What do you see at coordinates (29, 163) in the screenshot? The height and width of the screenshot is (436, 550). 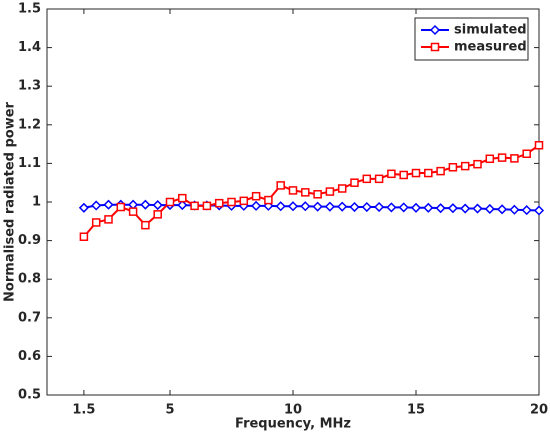 I see `y-tick-label: 1.1` at bounding box center [29, 163].